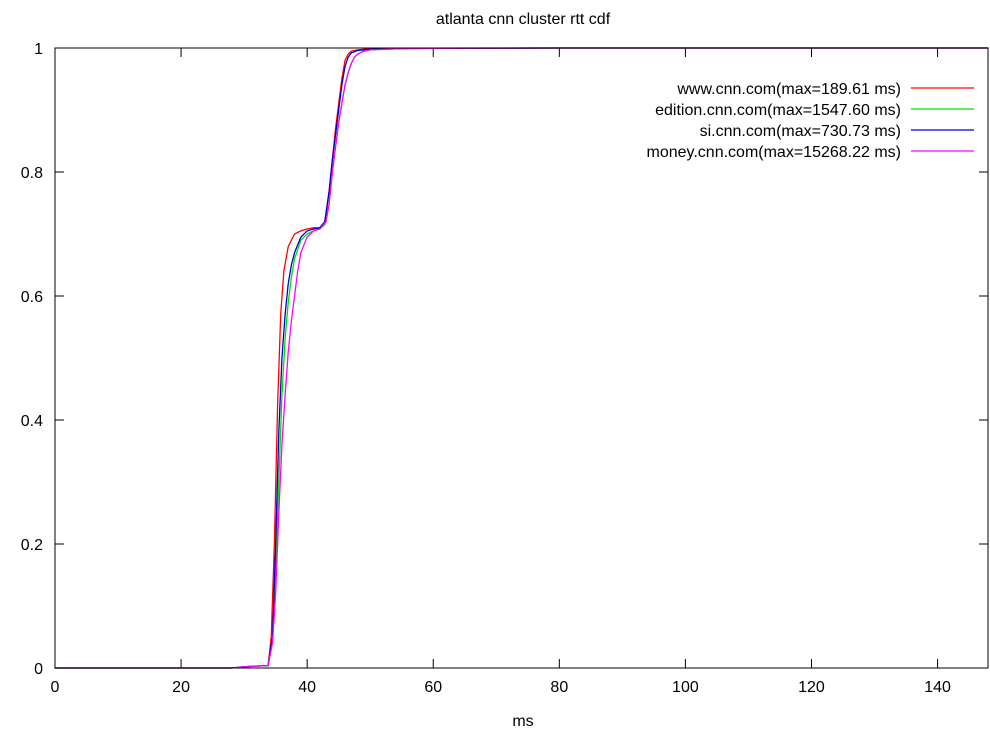 Image resolution: width=990 pixels, height=734 pixels. I want to click on y-tick-label: 0.8, so click(32, 173).